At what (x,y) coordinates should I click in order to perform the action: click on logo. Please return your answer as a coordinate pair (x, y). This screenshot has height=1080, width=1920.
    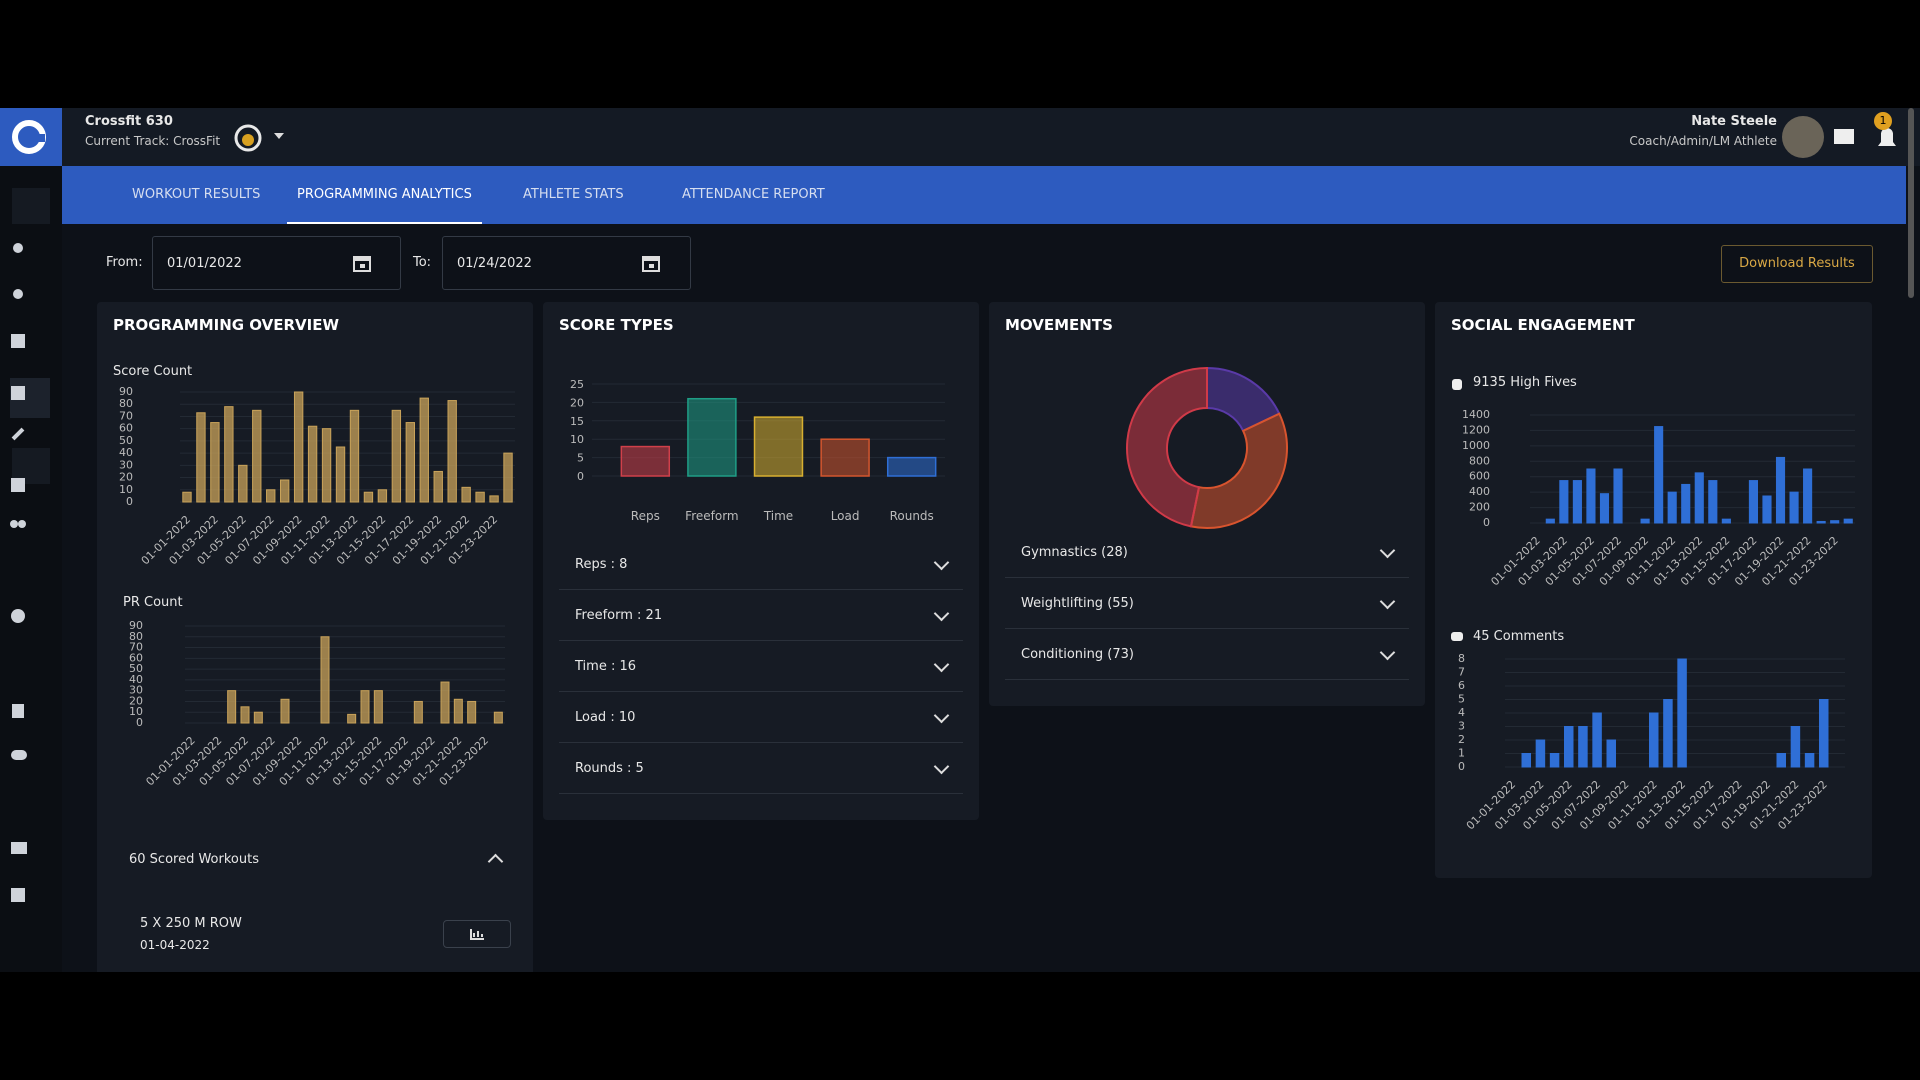
    Looking at the image, I should click on (31, 137).